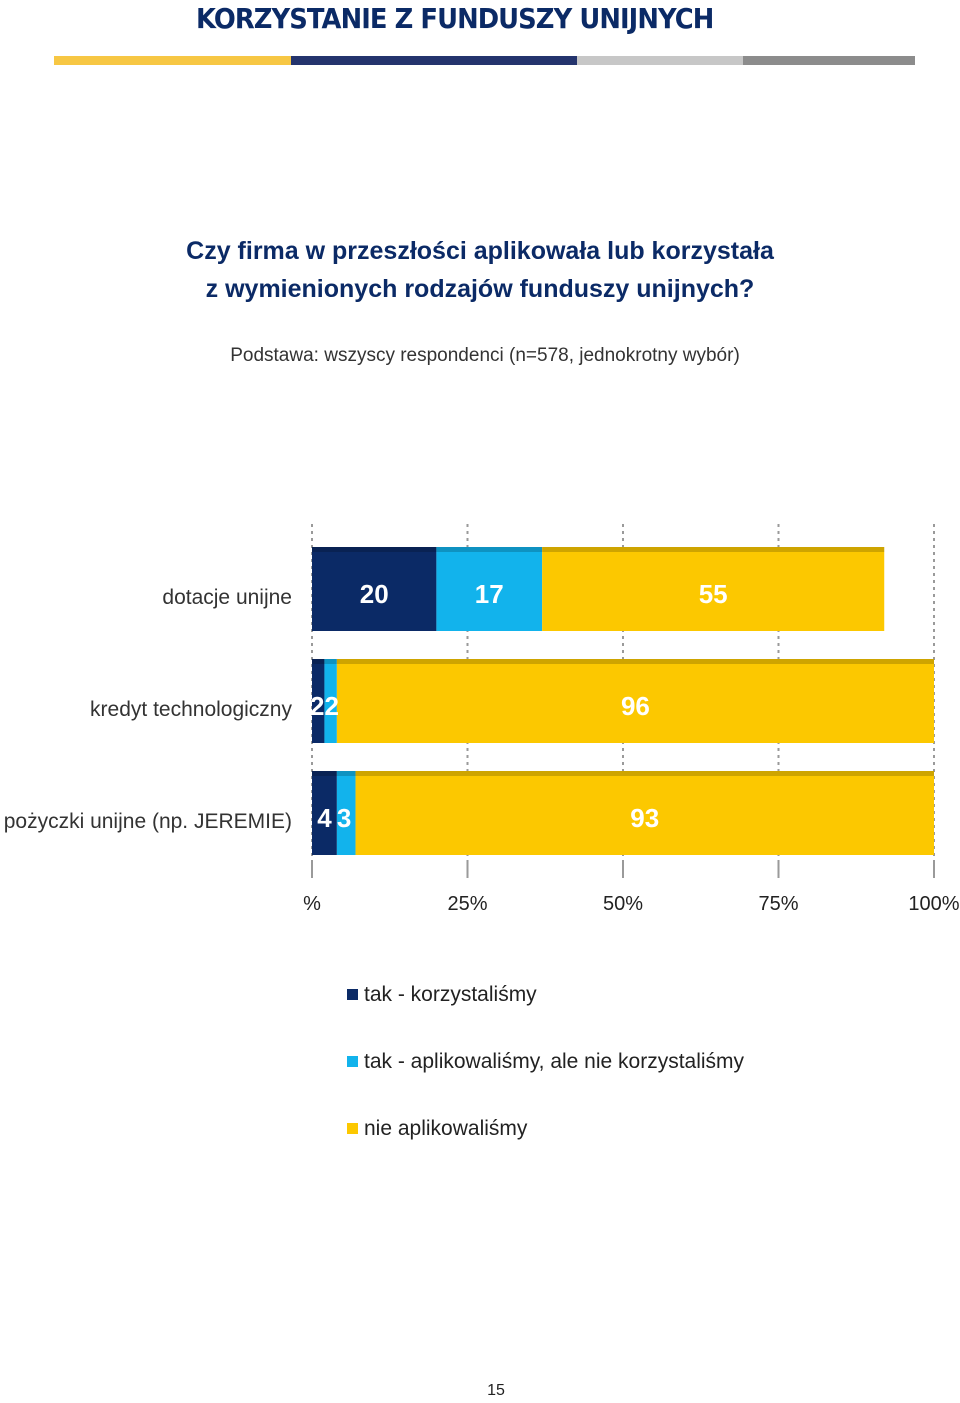  I want to click on data-label: 4, so click(324, 818).